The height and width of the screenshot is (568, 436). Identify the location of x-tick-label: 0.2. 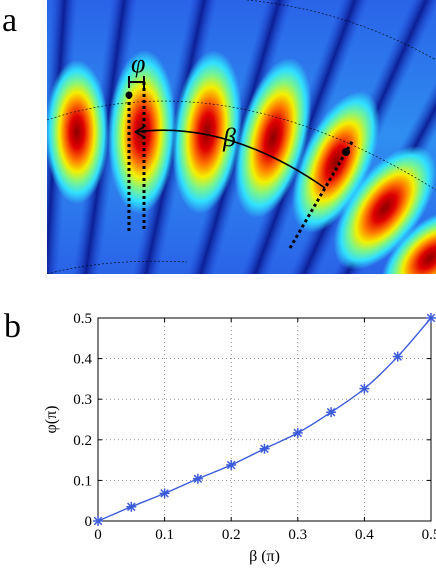
(231, 535).